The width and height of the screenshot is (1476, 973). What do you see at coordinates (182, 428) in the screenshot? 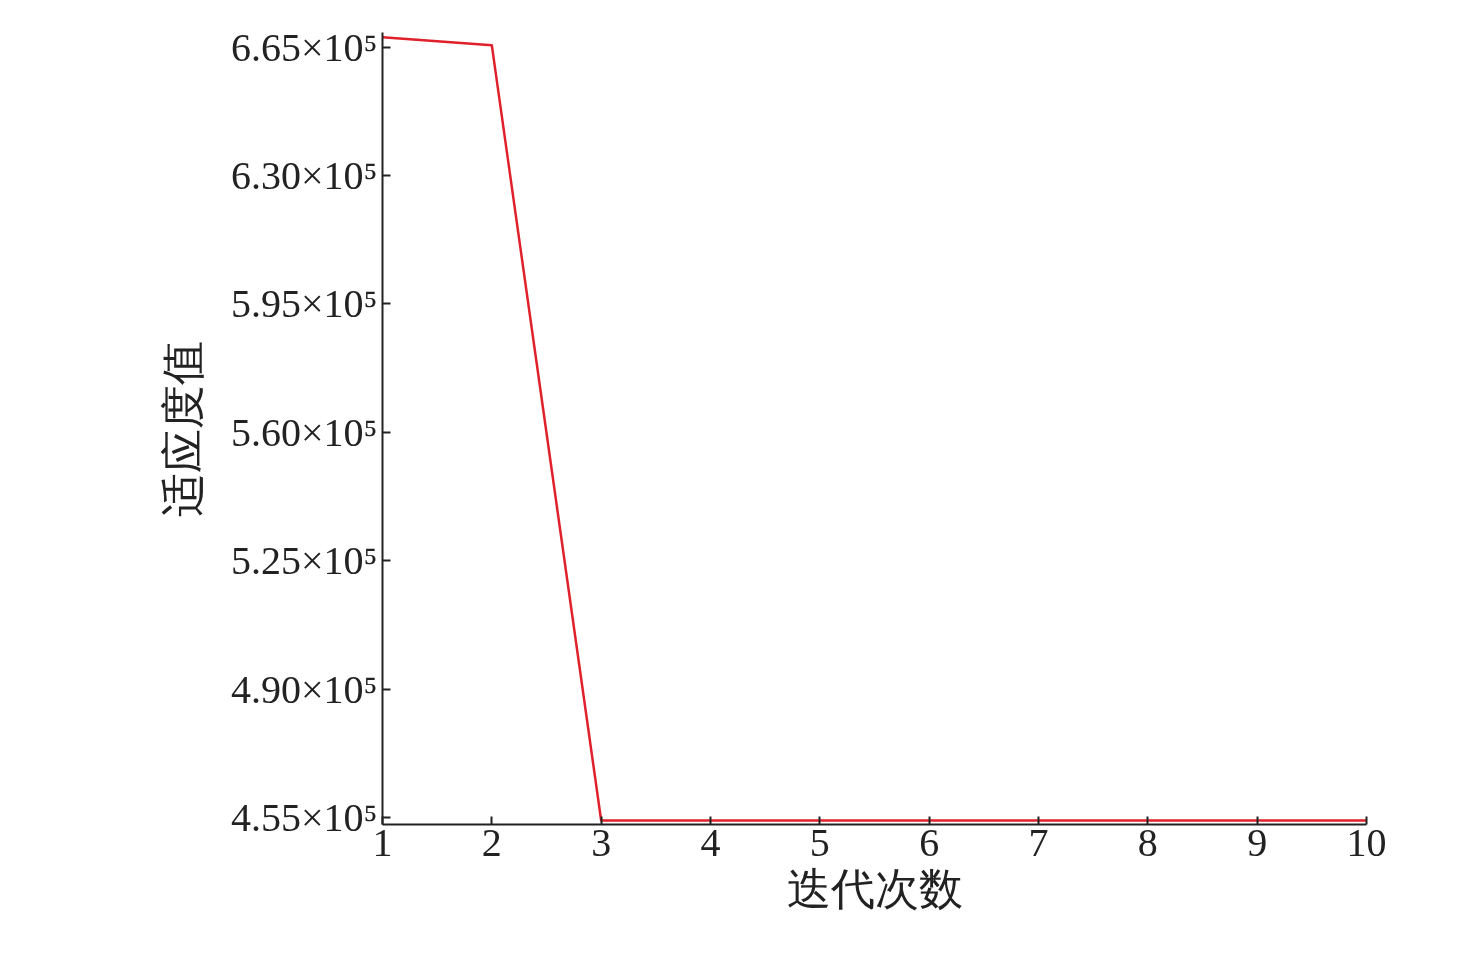
I see `y-axis-title: 适应度值` at bounding box center [182, 428].